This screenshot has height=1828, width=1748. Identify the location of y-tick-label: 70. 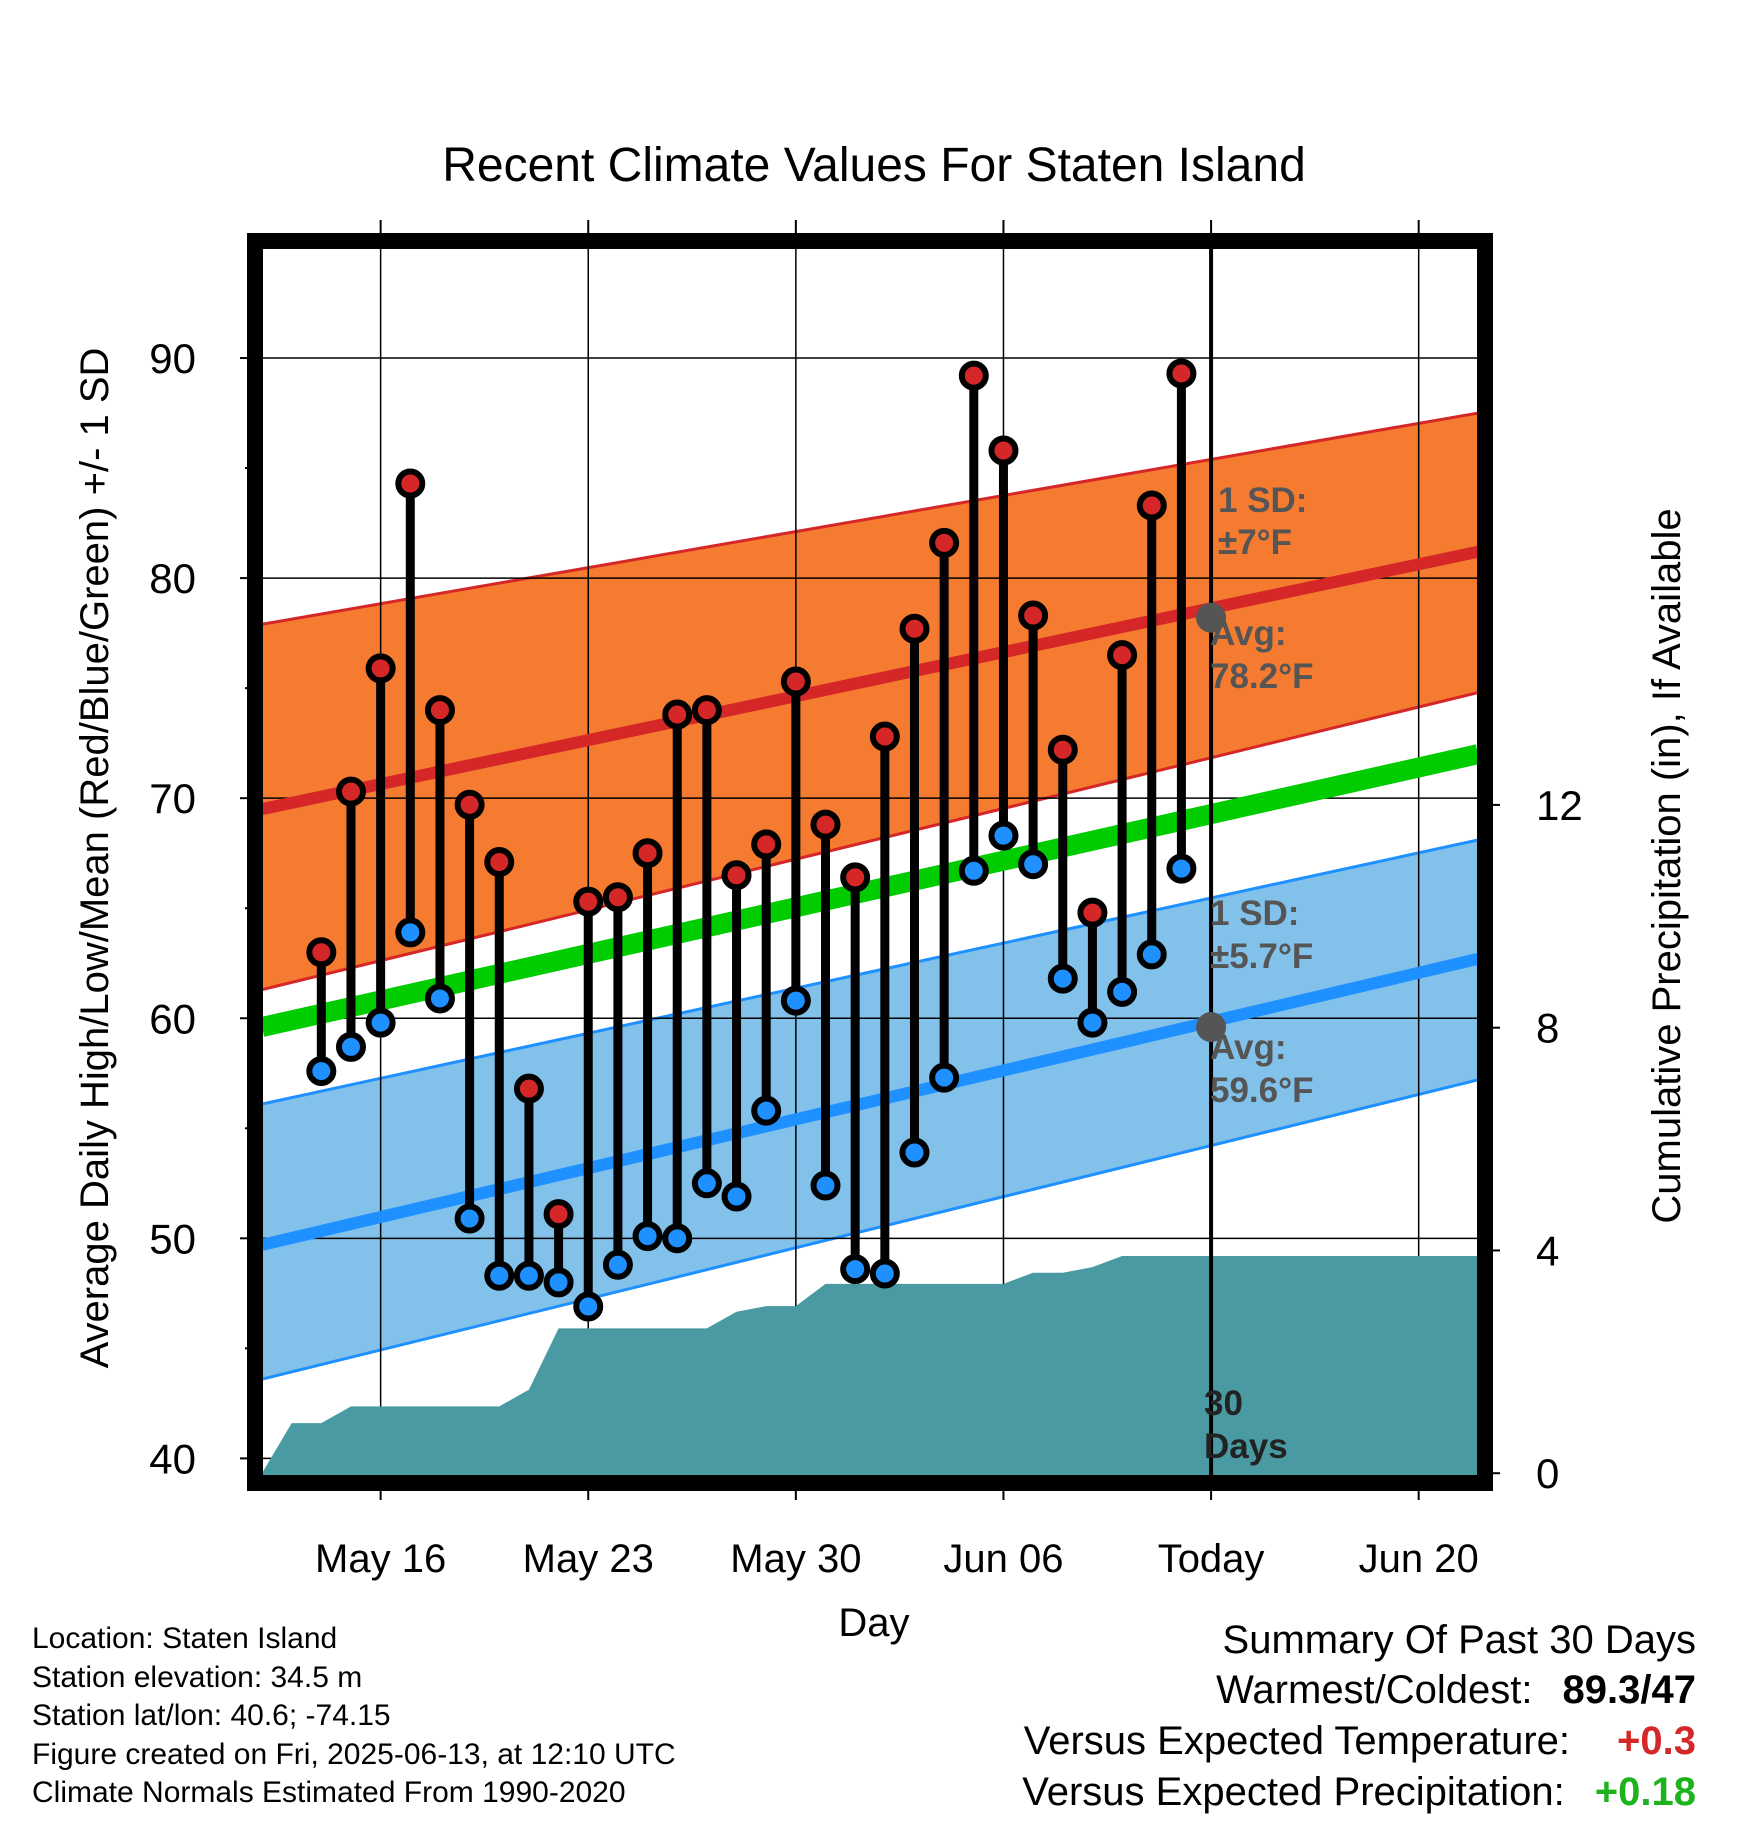
(172, 798).